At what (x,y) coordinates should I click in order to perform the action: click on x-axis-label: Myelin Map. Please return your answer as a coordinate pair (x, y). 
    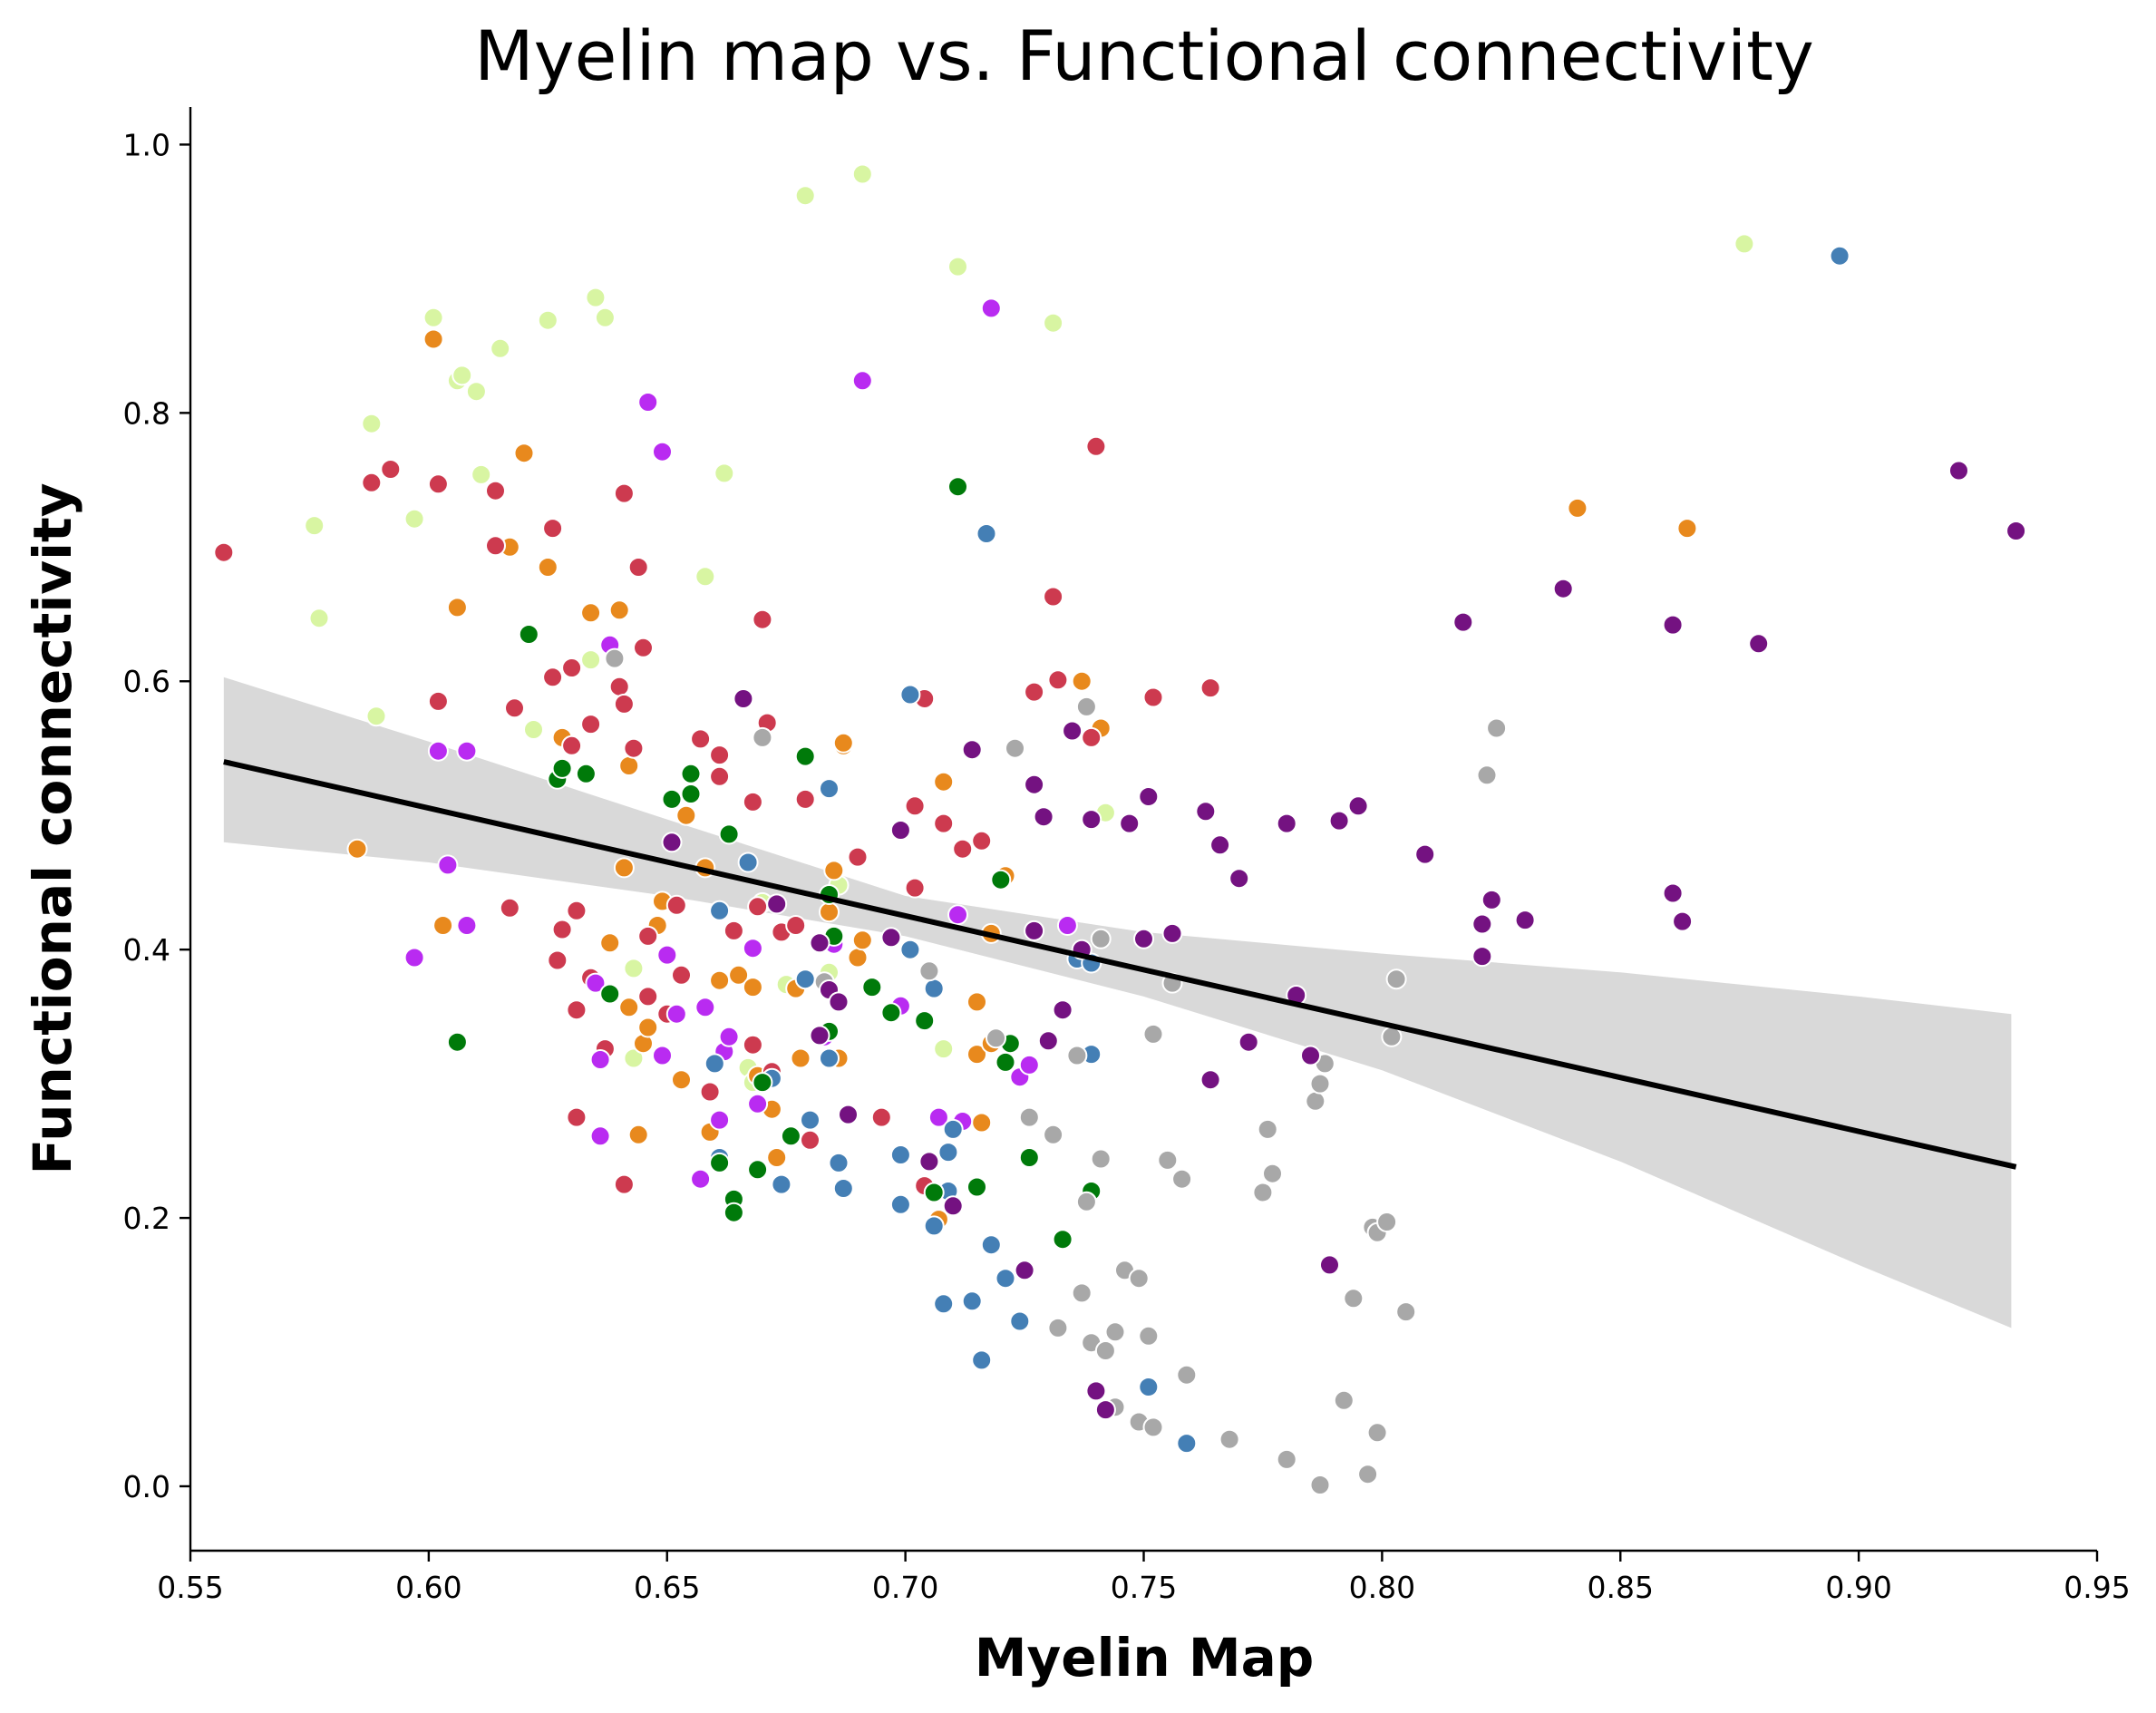
    Looking at the image, I should click on (1144, 1658).